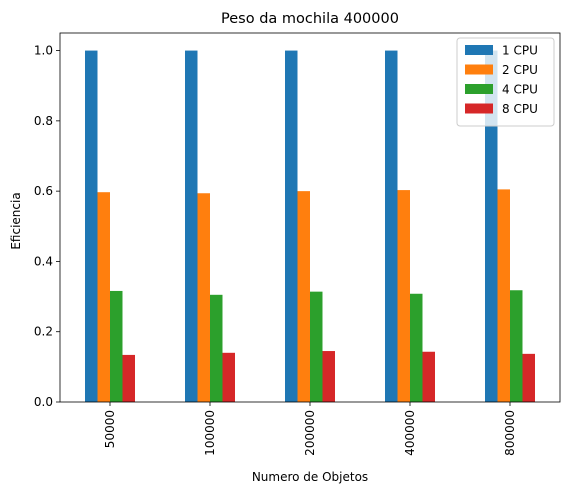  Describe the element at coordinates (310, 477) in the screenshot. I see `x-axis-label: Numero de Objetos` at that location.